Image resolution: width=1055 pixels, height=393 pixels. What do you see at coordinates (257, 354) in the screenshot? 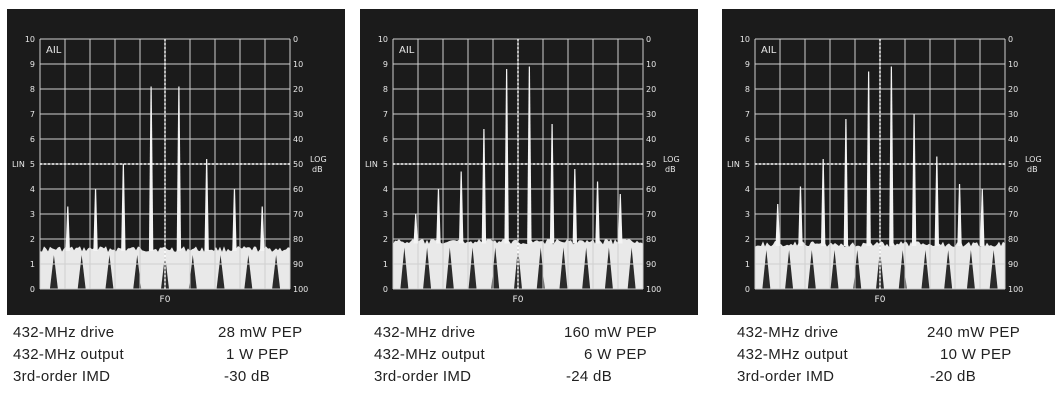
I see `output-value: 1 W PEP` at bounding box center [257, 354].